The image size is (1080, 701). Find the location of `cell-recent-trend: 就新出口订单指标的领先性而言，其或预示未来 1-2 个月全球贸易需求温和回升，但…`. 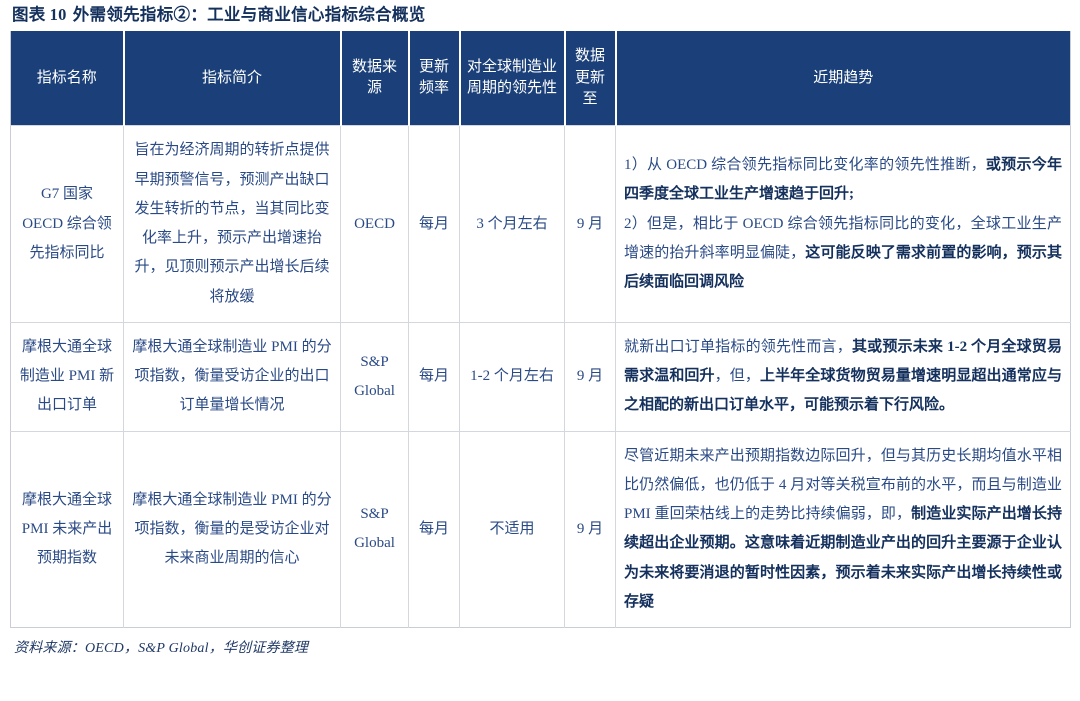

cell-recent-trend: 就新出口订单指标的领先性而言，其或预示未来 1-2 个月全球贸易需求温和回升，但… is located at coordinates (843, 376).